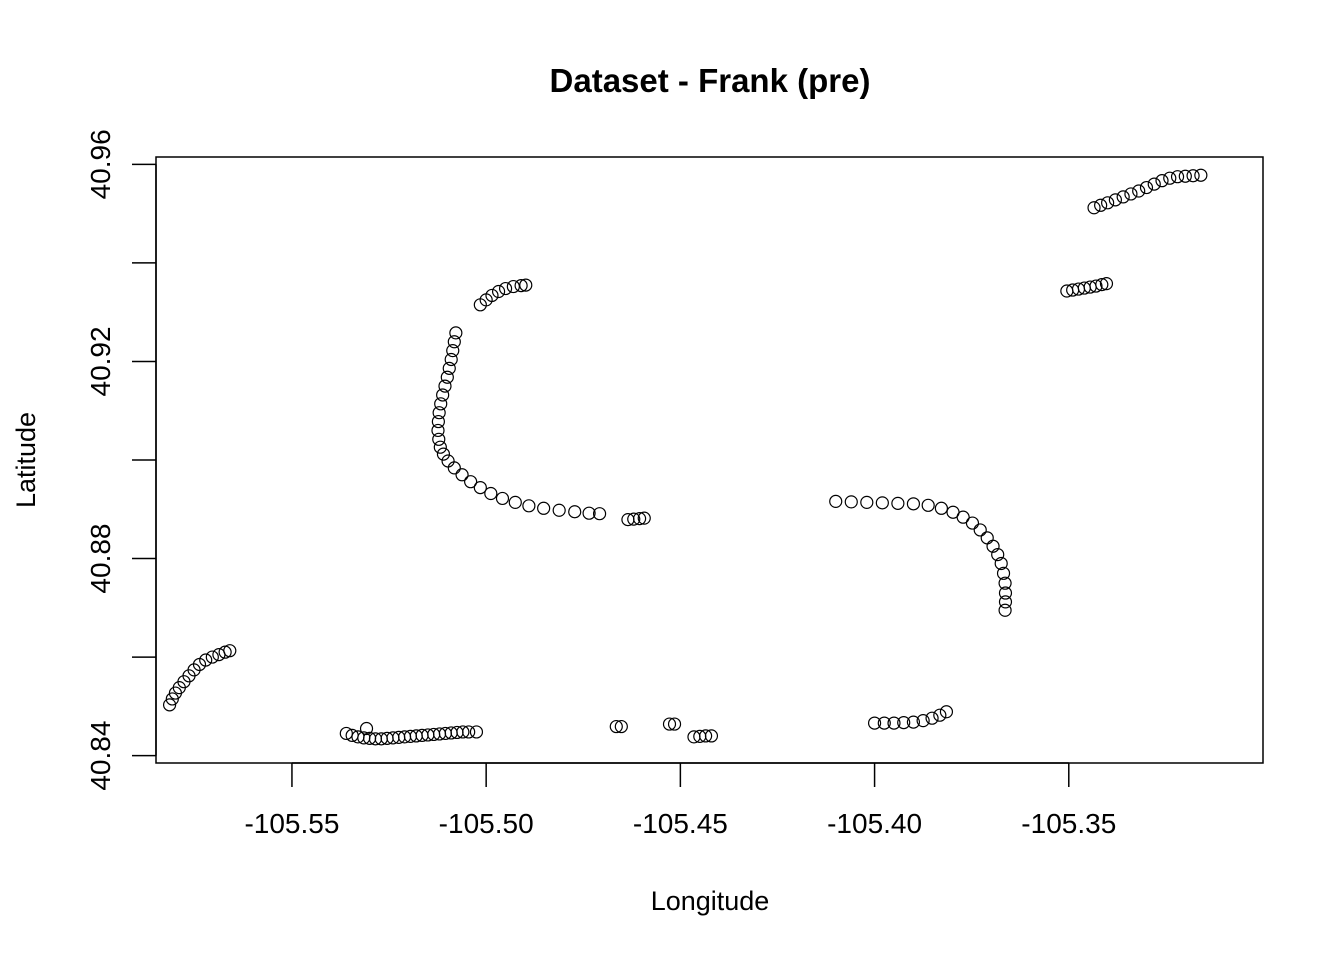  What do you see at coordinates (100, 361) in the screenshot?
I see `y-tick-label: 40.92` at bounding box center [100, 361].